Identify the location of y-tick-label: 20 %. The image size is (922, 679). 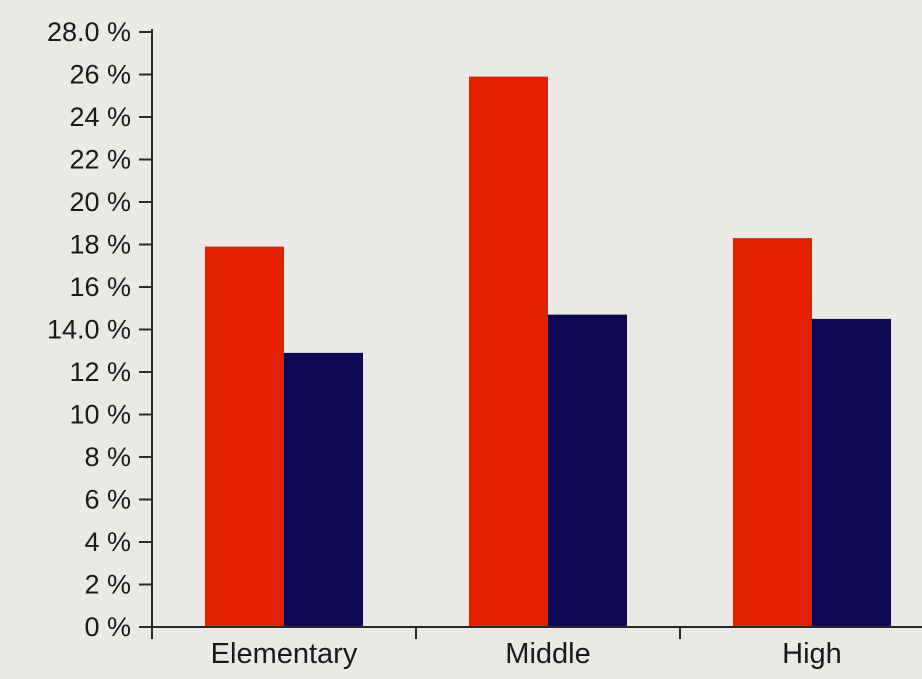
(100, 202).